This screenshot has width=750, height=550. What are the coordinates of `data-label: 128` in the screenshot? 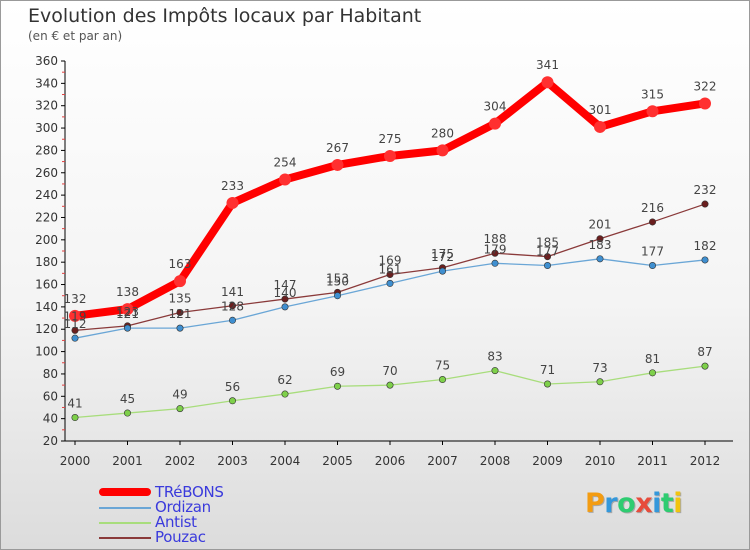 It's located at (232, 306).